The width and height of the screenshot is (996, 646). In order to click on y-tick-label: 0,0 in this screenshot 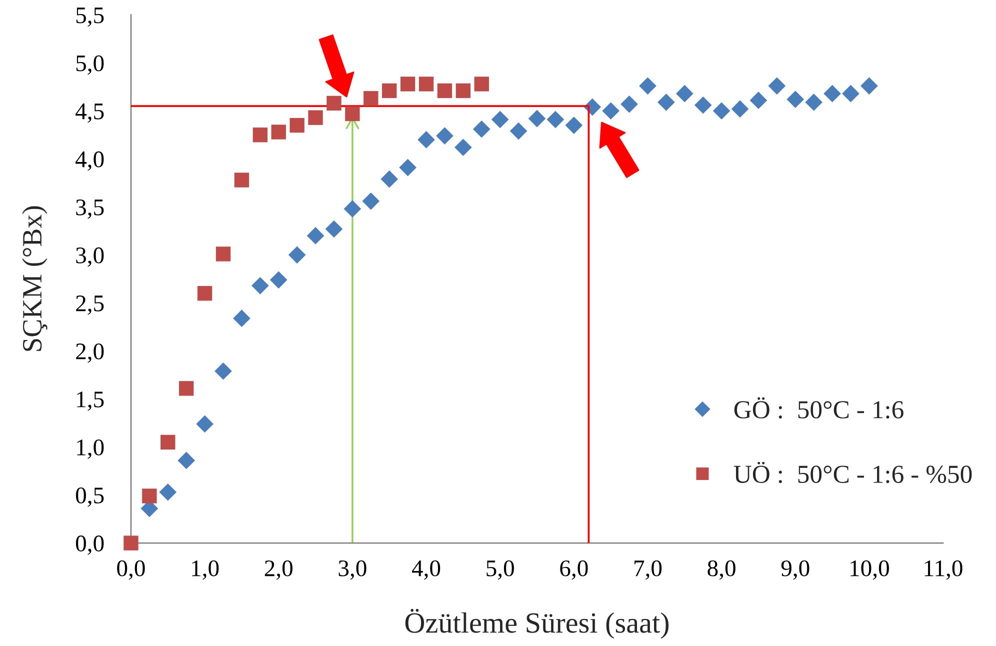, I will do `click(90, 545)`.